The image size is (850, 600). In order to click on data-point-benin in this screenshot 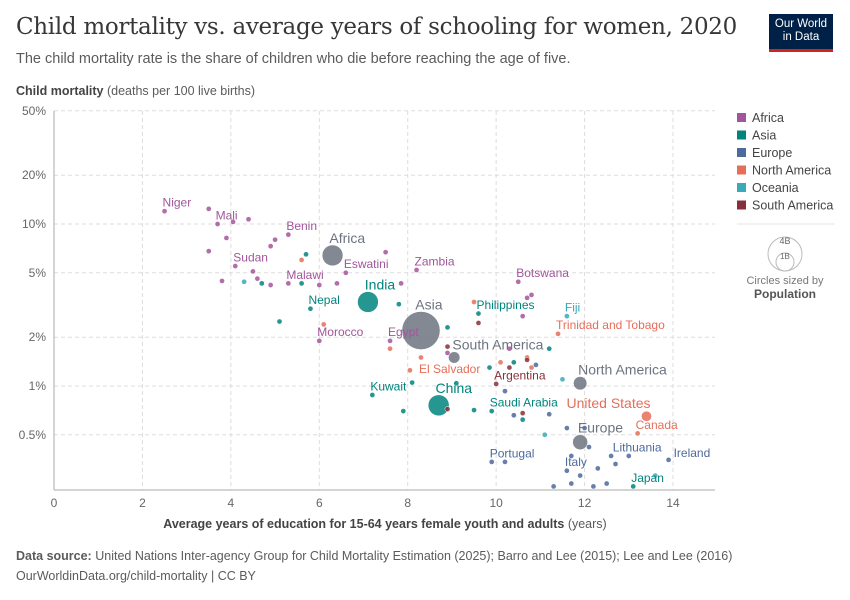, I will do `click(288, 234)`.